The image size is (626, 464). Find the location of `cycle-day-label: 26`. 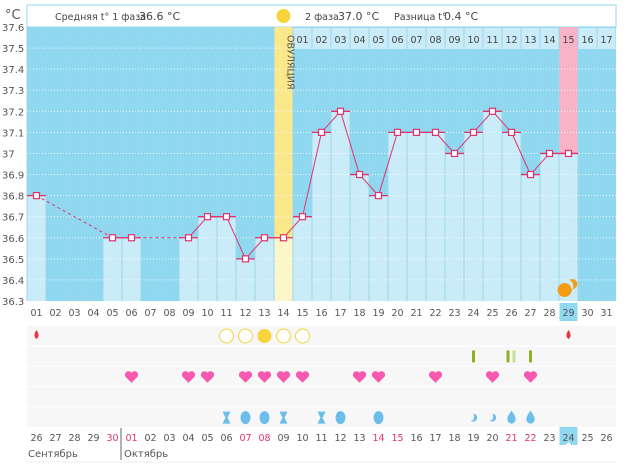

cycle-day-label: 26 is located at coordinates (511, 313).